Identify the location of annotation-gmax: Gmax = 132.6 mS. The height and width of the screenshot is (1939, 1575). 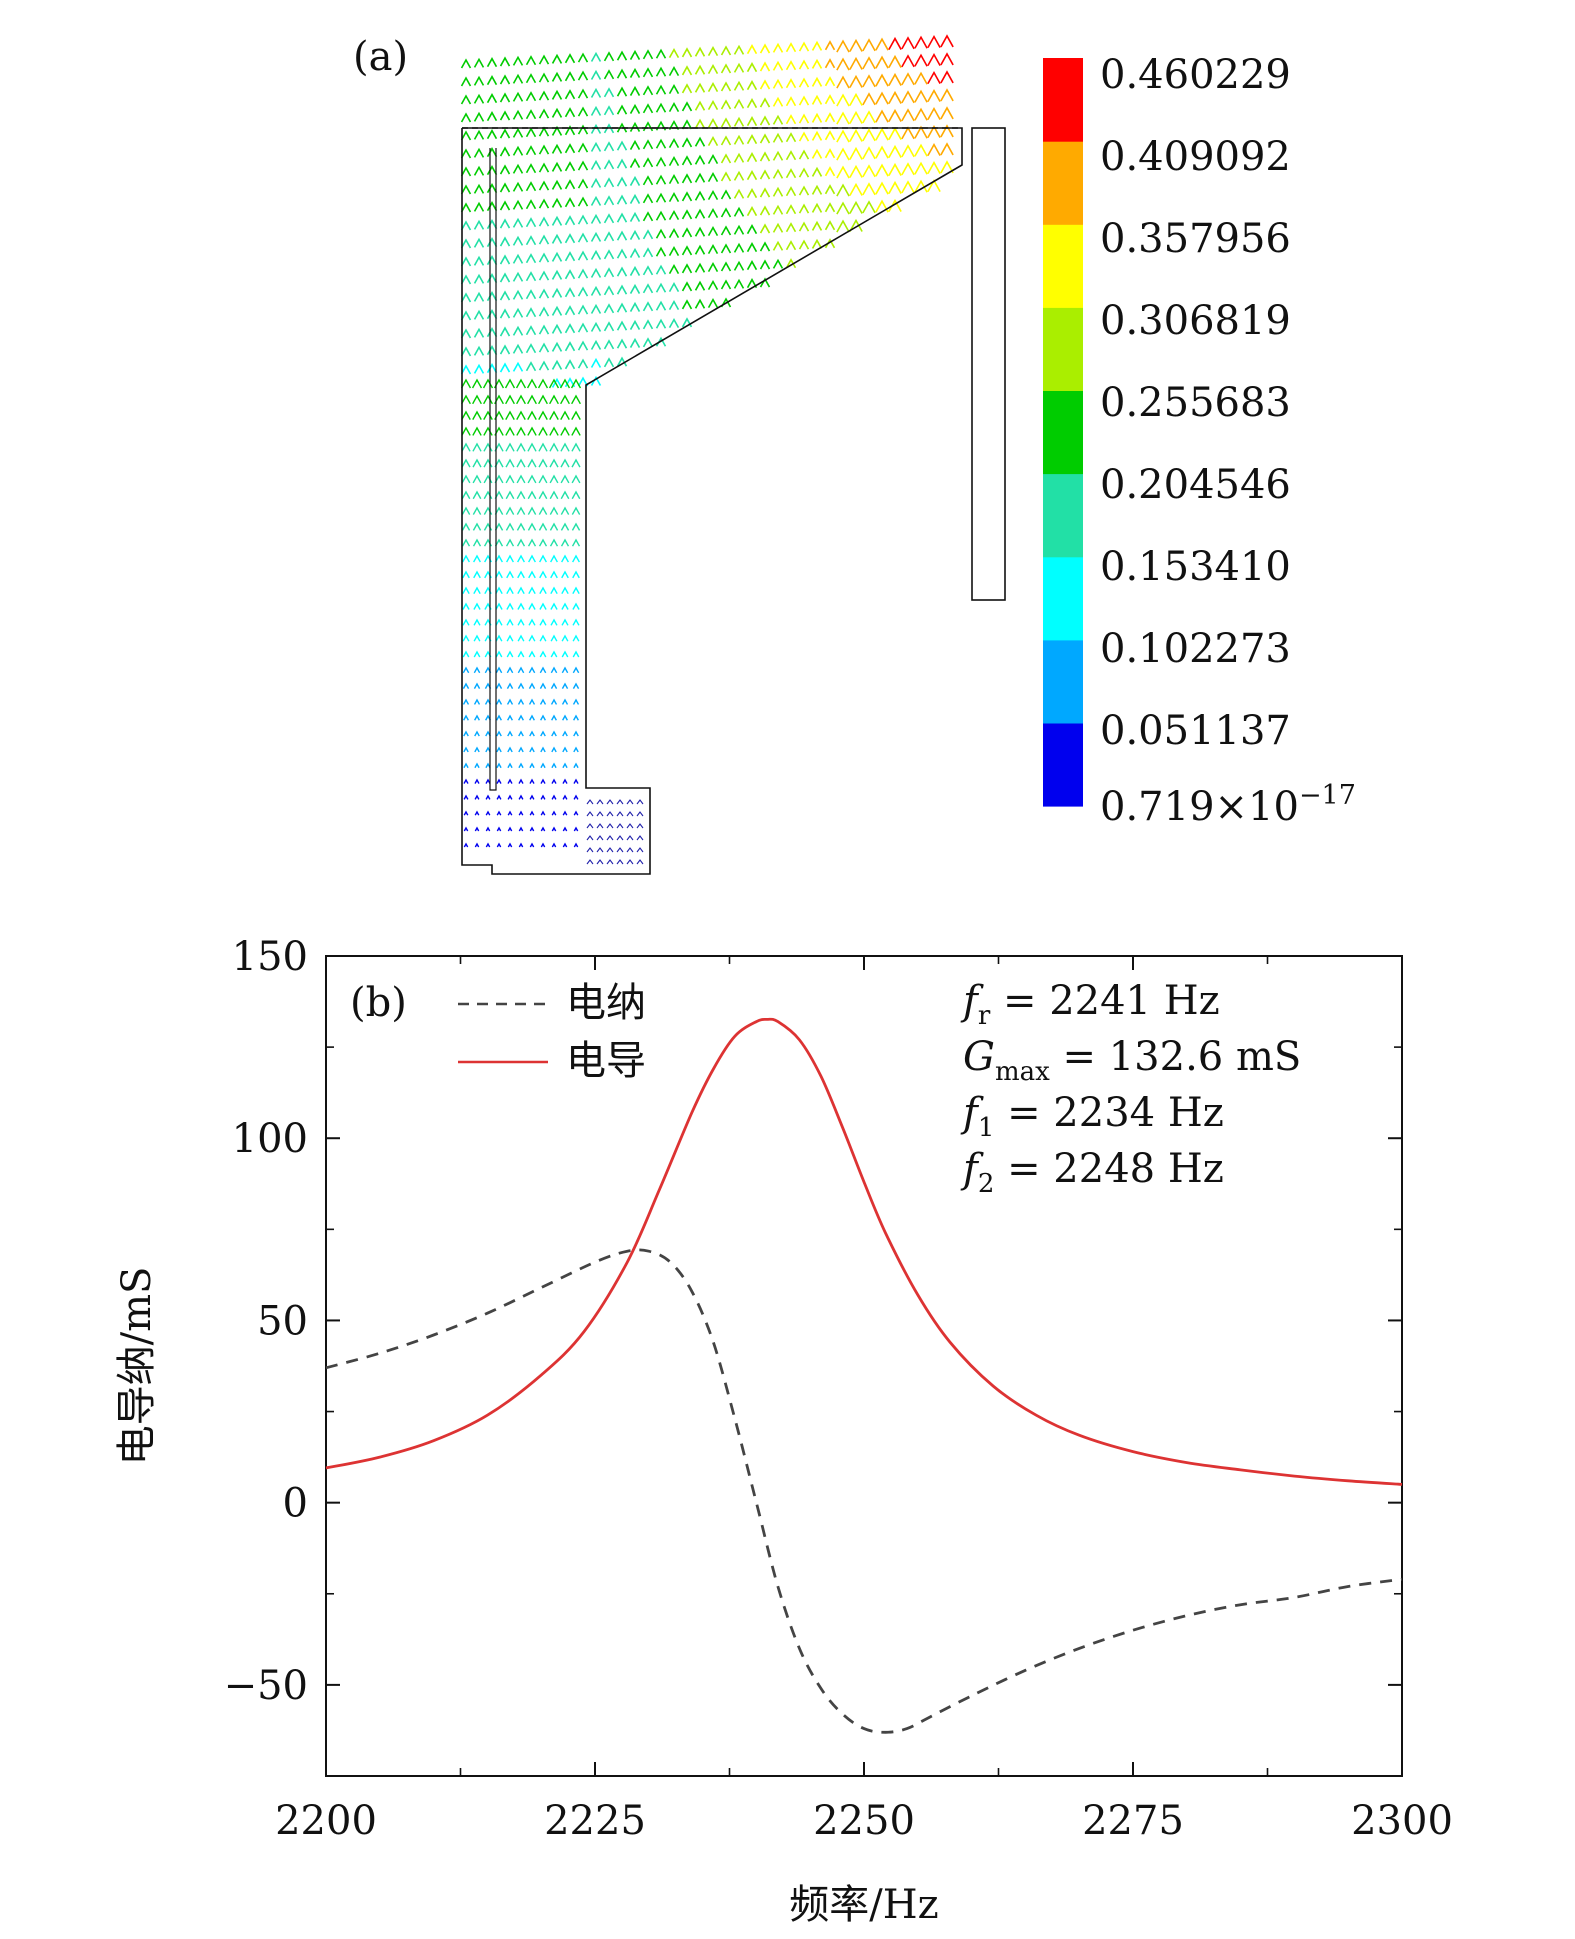
(1132, 1060).